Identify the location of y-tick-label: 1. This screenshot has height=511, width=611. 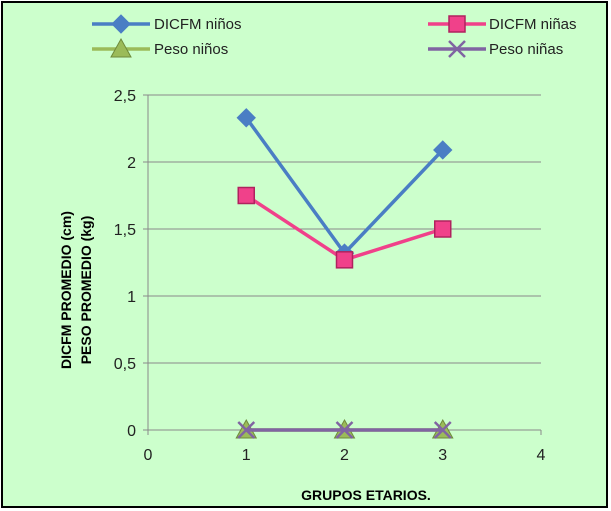
(131, 297).